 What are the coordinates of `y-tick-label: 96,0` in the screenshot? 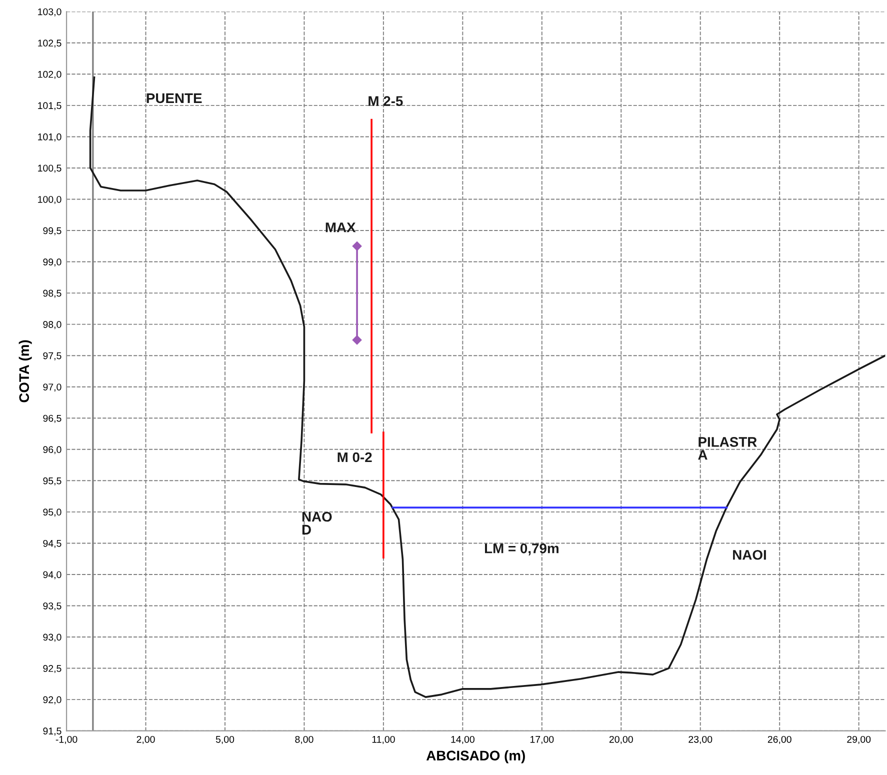 It's located at (52, 450).